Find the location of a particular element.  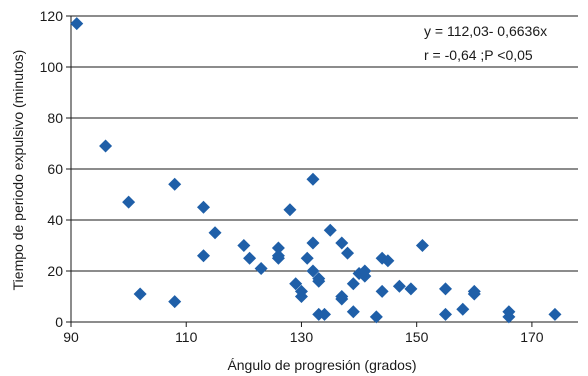

y-tick-label-120: 120 is located at coordinates (52, 16).